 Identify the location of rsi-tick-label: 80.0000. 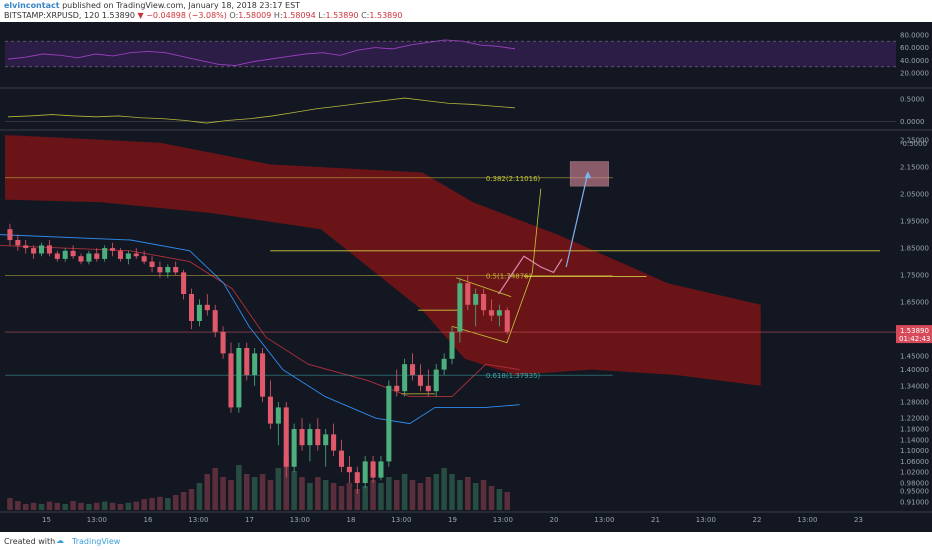
(914, 35).